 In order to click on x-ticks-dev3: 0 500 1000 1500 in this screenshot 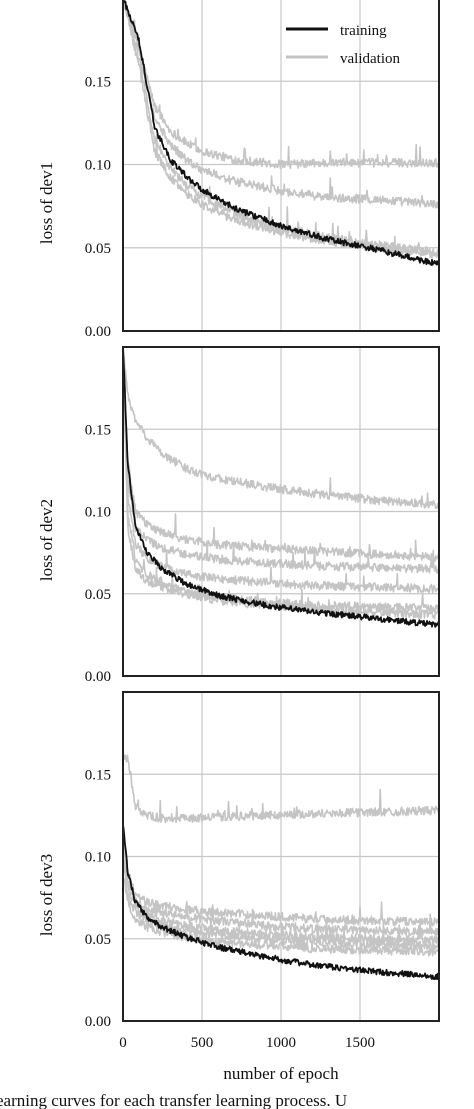, I will do `click(247, 1043)`.